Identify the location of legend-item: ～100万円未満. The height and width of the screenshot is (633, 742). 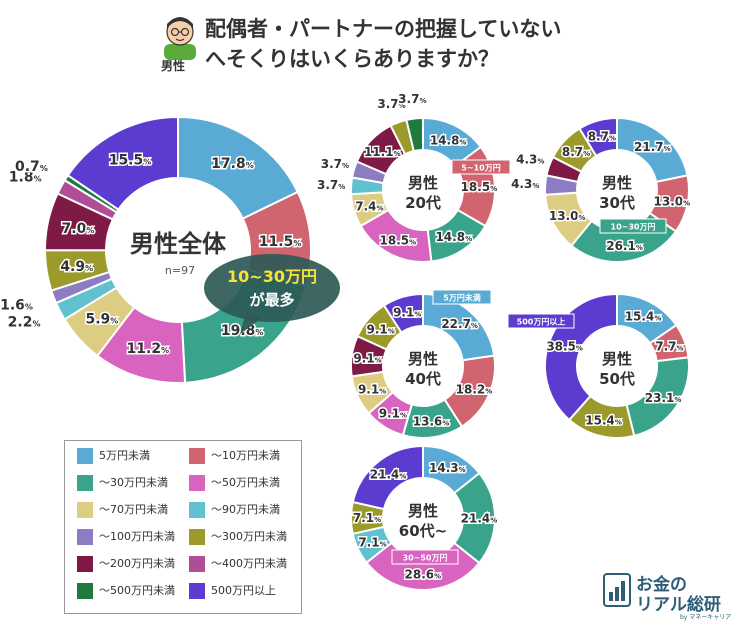
(126, 536).